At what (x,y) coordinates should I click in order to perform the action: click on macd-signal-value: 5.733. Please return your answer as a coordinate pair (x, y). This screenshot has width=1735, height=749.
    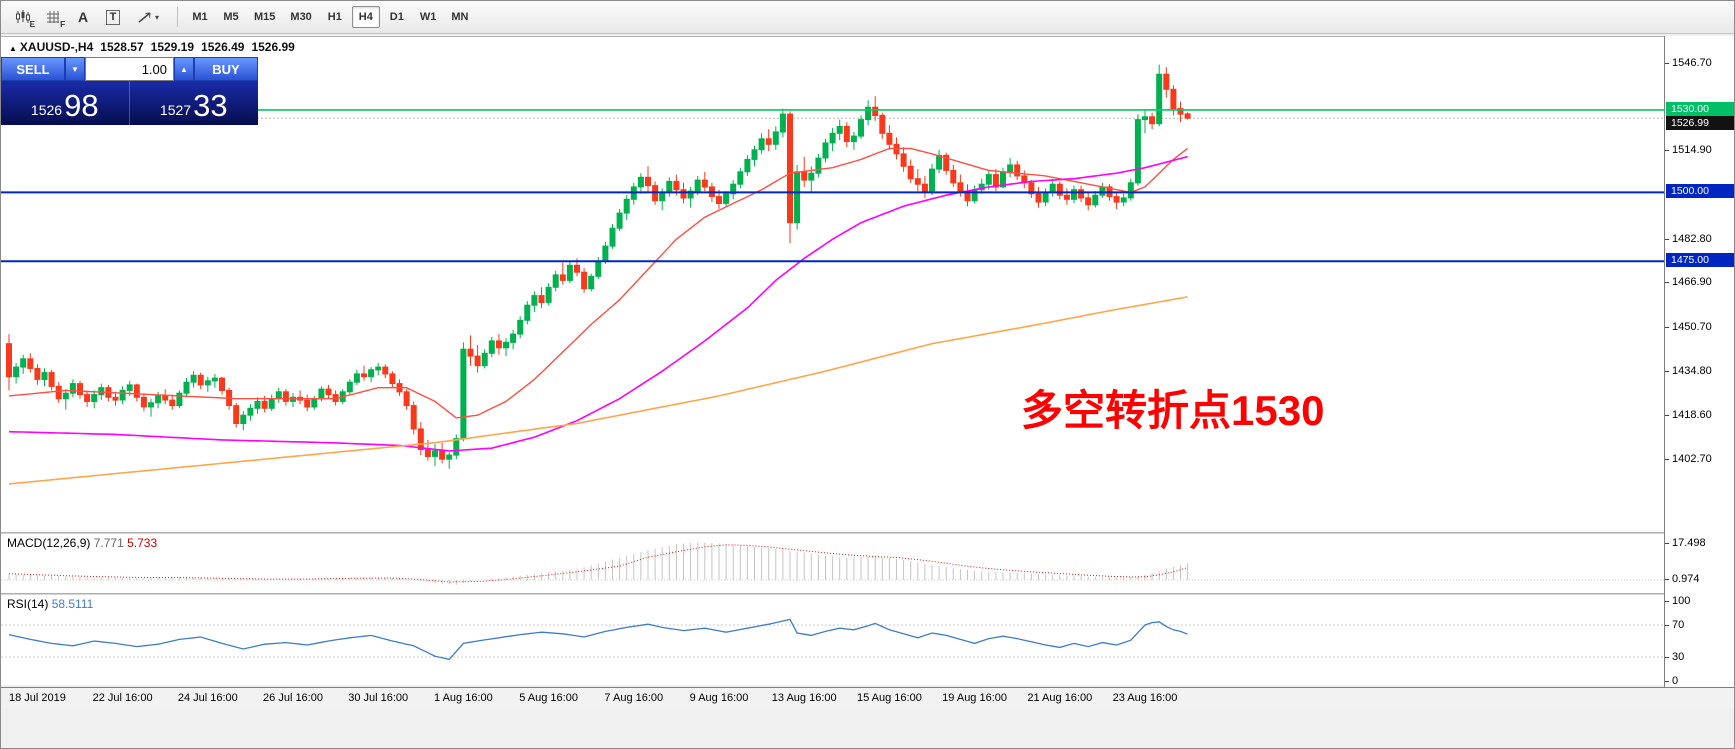
    Looking at the image, I should click on (142, 543).